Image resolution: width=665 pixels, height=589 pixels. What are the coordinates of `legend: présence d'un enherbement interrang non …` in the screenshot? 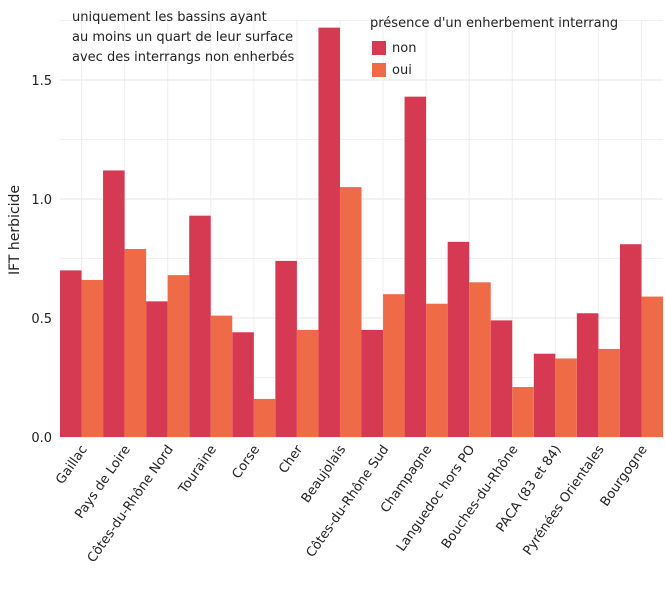 It's located at (494, 48).